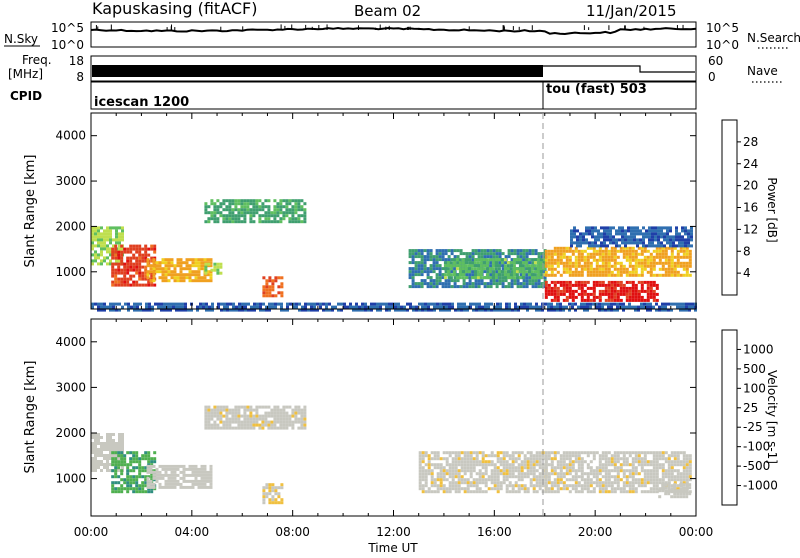 This screenshot has height=558, width=800. I want to click on noise-spikes, so click(389, 27).